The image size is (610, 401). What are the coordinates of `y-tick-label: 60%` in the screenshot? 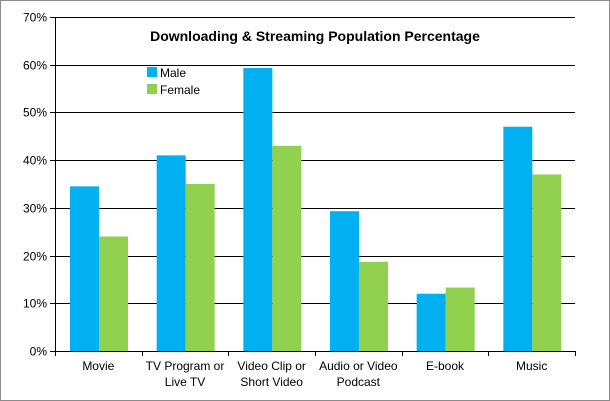 It's located at (35, 66).